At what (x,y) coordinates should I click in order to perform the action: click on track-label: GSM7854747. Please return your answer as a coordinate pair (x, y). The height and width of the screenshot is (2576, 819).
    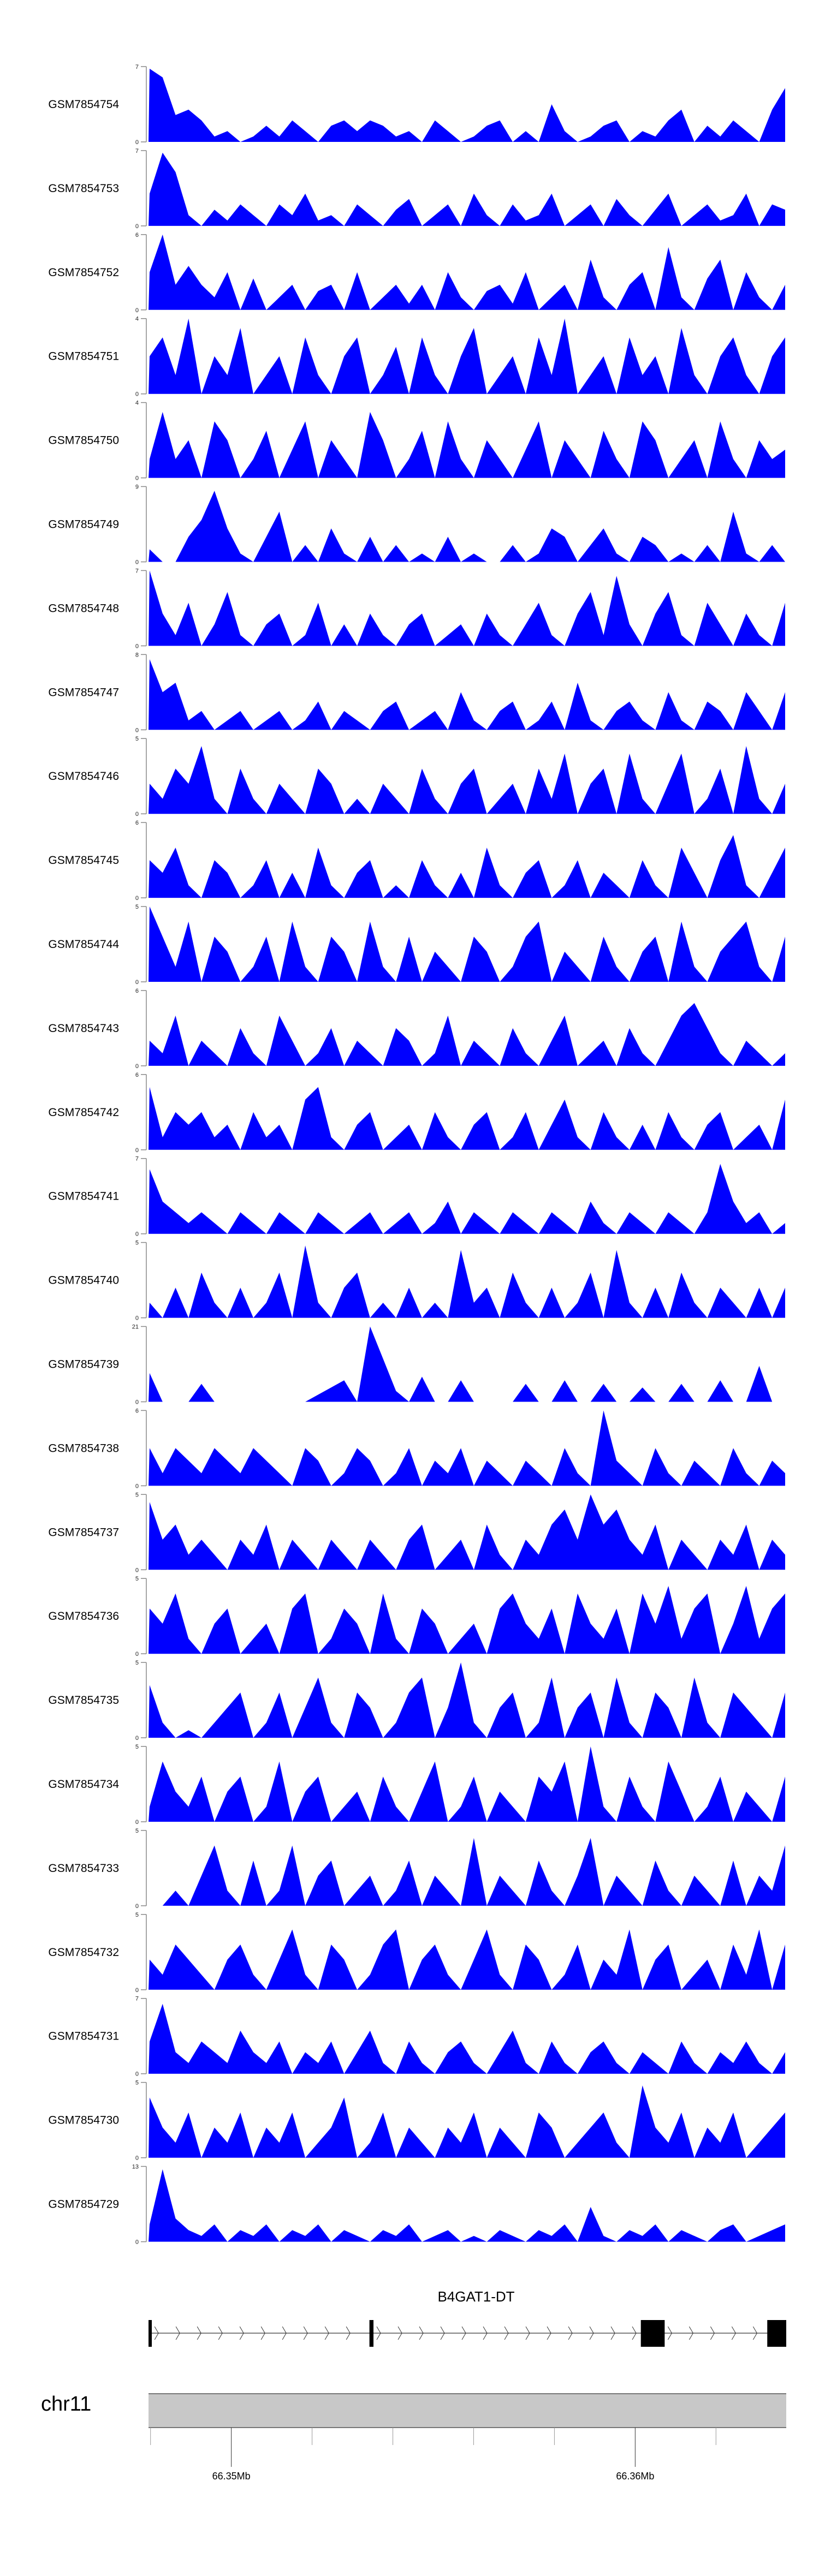
    Looking at the image, I should click on (83, 692).